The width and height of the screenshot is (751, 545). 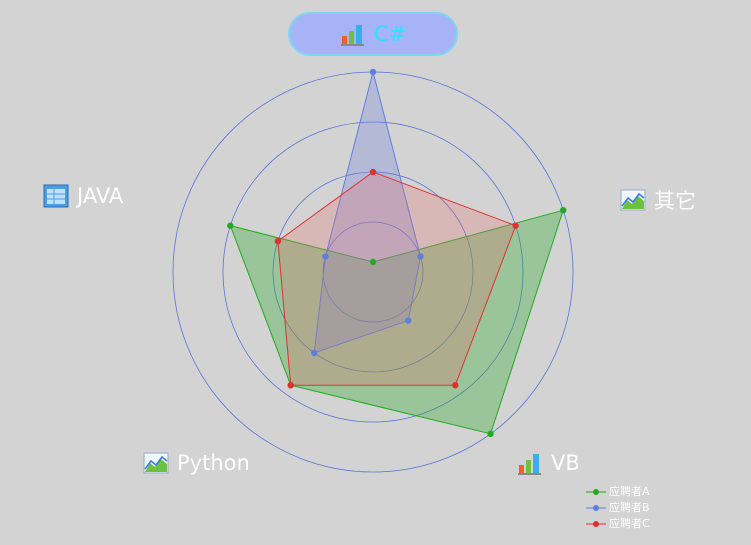 I want to click on legend-label: 应聘者A, so click(x=629, y=491).